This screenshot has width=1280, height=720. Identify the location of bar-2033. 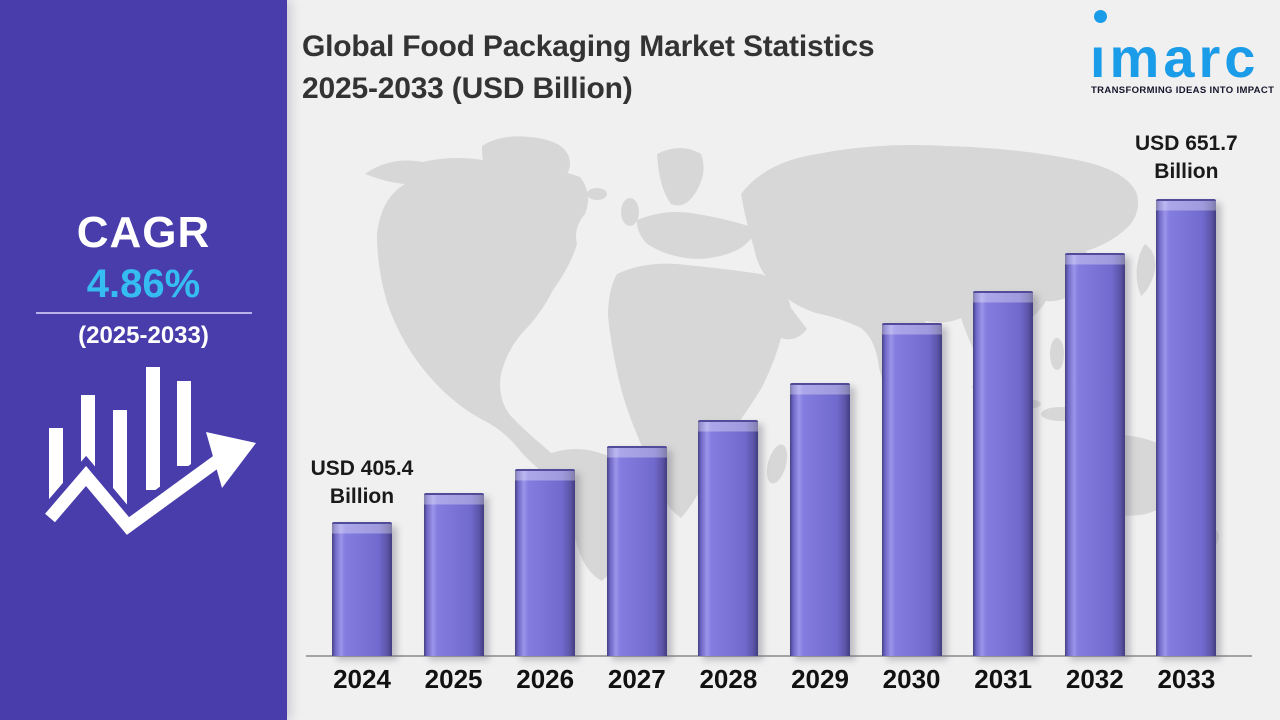
(1186, 427).